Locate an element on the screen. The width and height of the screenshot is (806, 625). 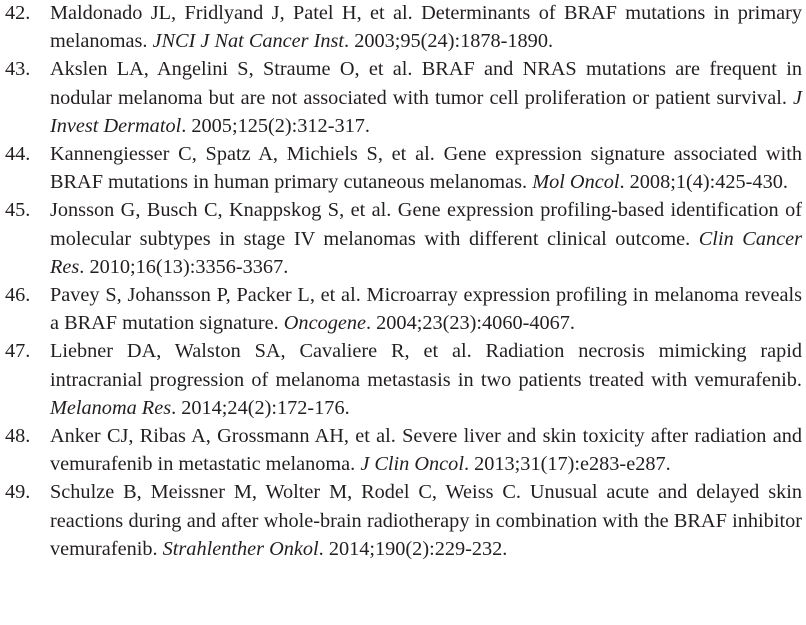
reference-citation: . 2008;1(4):425-430. is located at coordinates (703, 182).